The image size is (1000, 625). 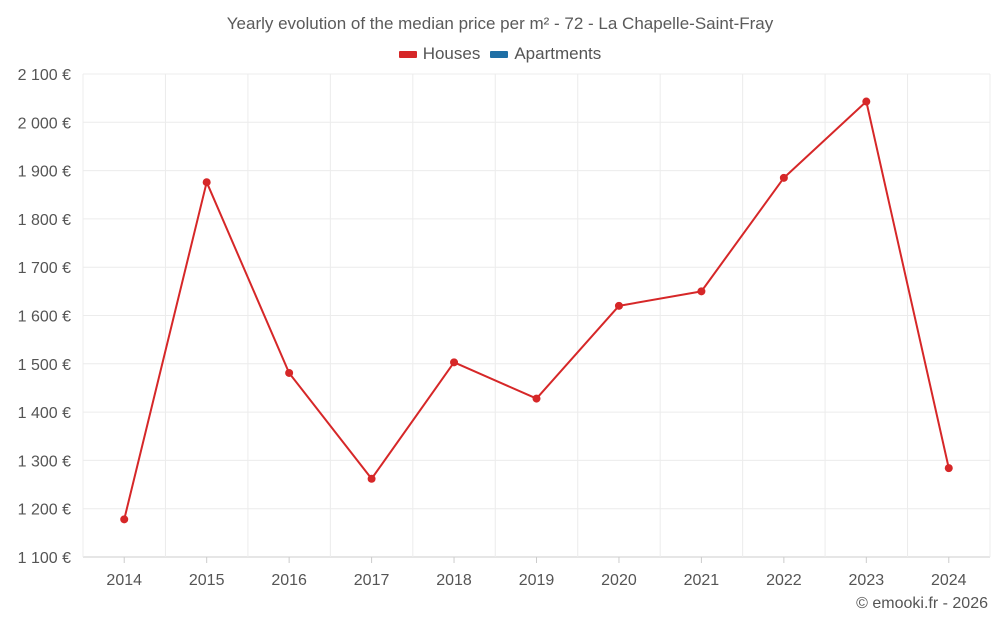 I want to click on y-tick-label: 2 000 €, so click(x=44, y=123).